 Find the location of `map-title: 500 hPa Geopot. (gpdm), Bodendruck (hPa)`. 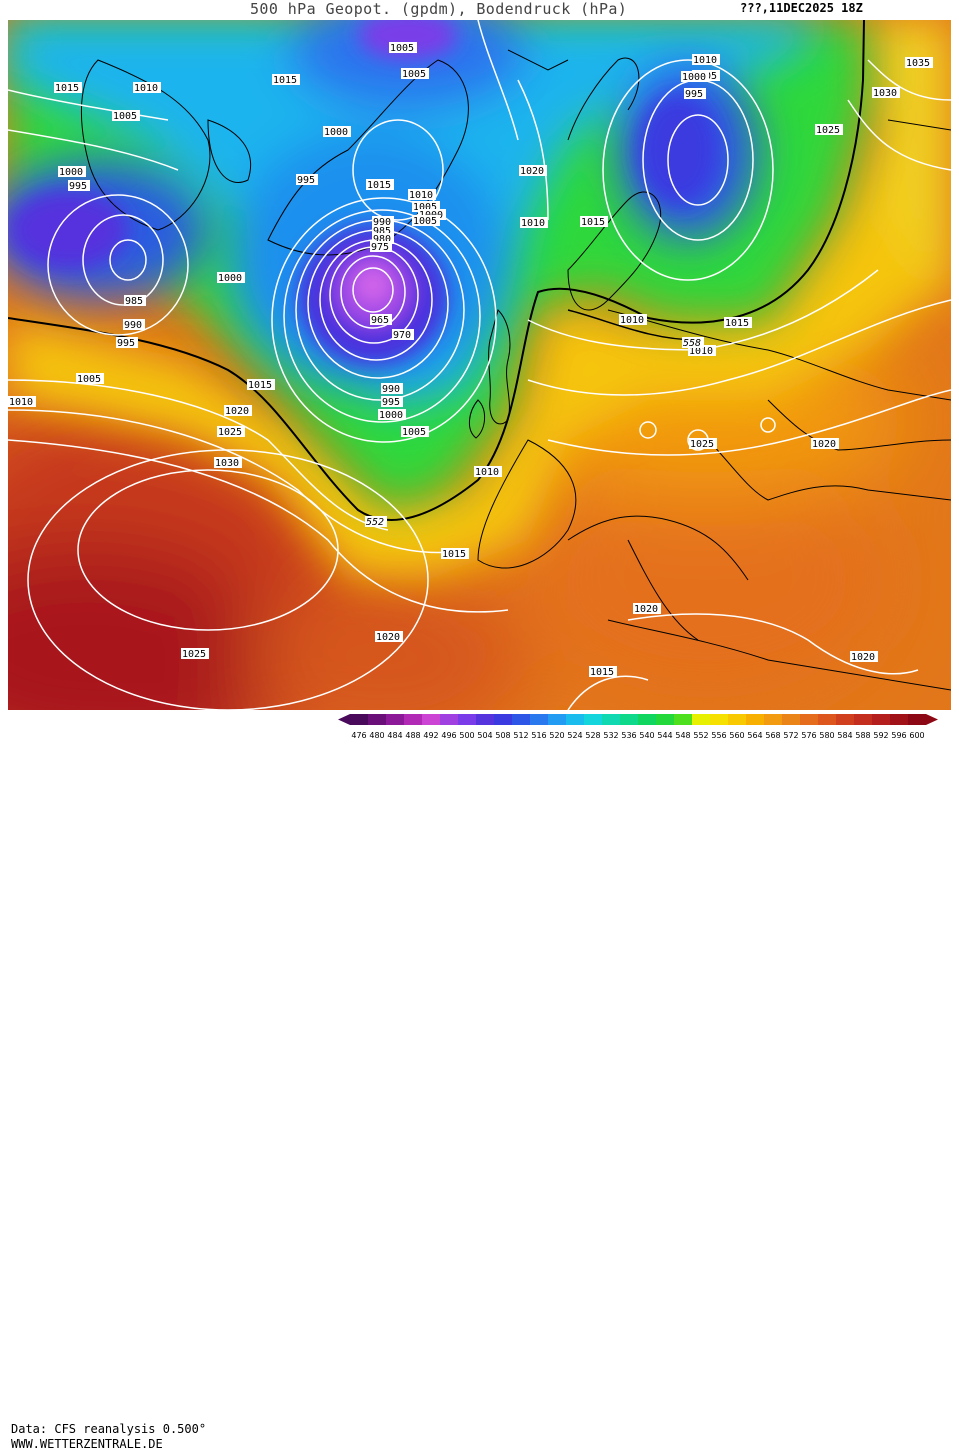

map-title: 500 hPa Geopot. (gpdm), Bodendruck (hPa) is located at coordinates (439, 9).